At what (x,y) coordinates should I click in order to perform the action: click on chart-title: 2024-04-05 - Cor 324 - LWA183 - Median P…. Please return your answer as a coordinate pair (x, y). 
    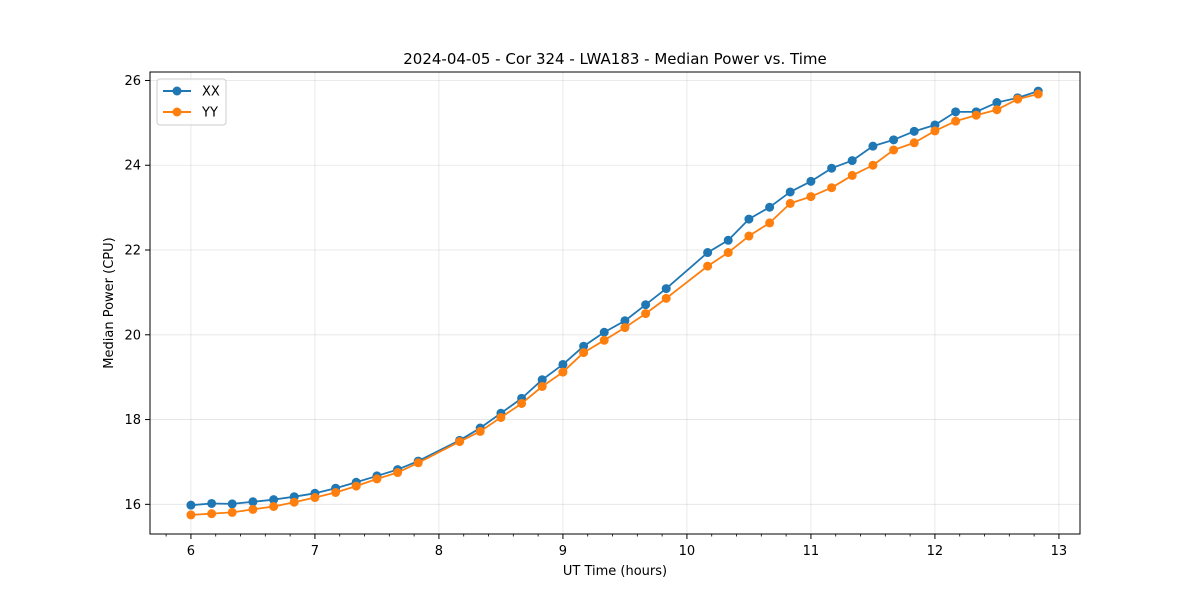
    Looking at the image, I should click on (615, 59).